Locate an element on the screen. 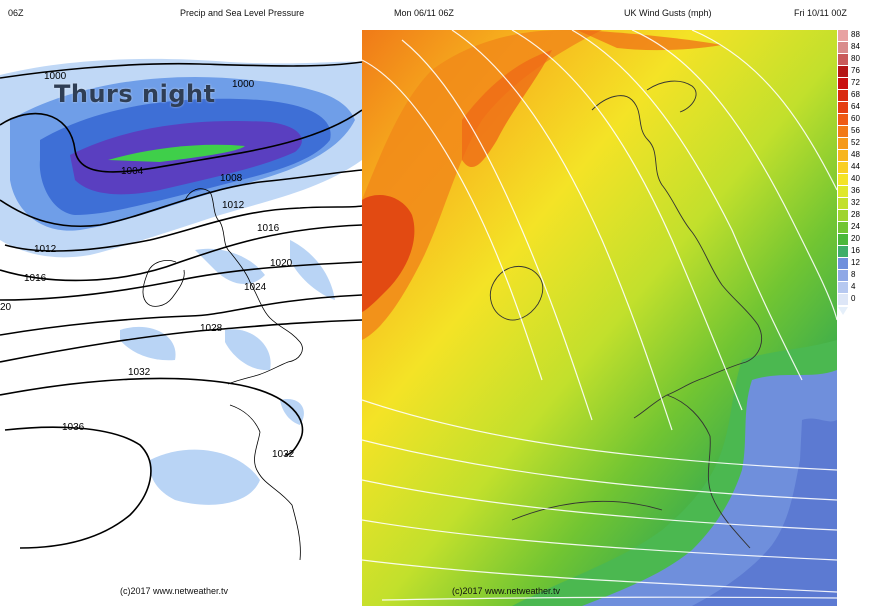  isobar-label: 1020 is located at coordinates (281, 263).